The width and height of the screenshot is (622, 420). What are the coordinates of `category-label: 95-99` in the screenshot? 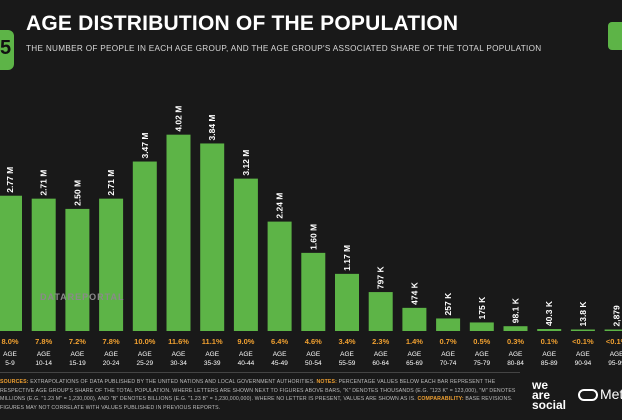 It's located at (615, 363).